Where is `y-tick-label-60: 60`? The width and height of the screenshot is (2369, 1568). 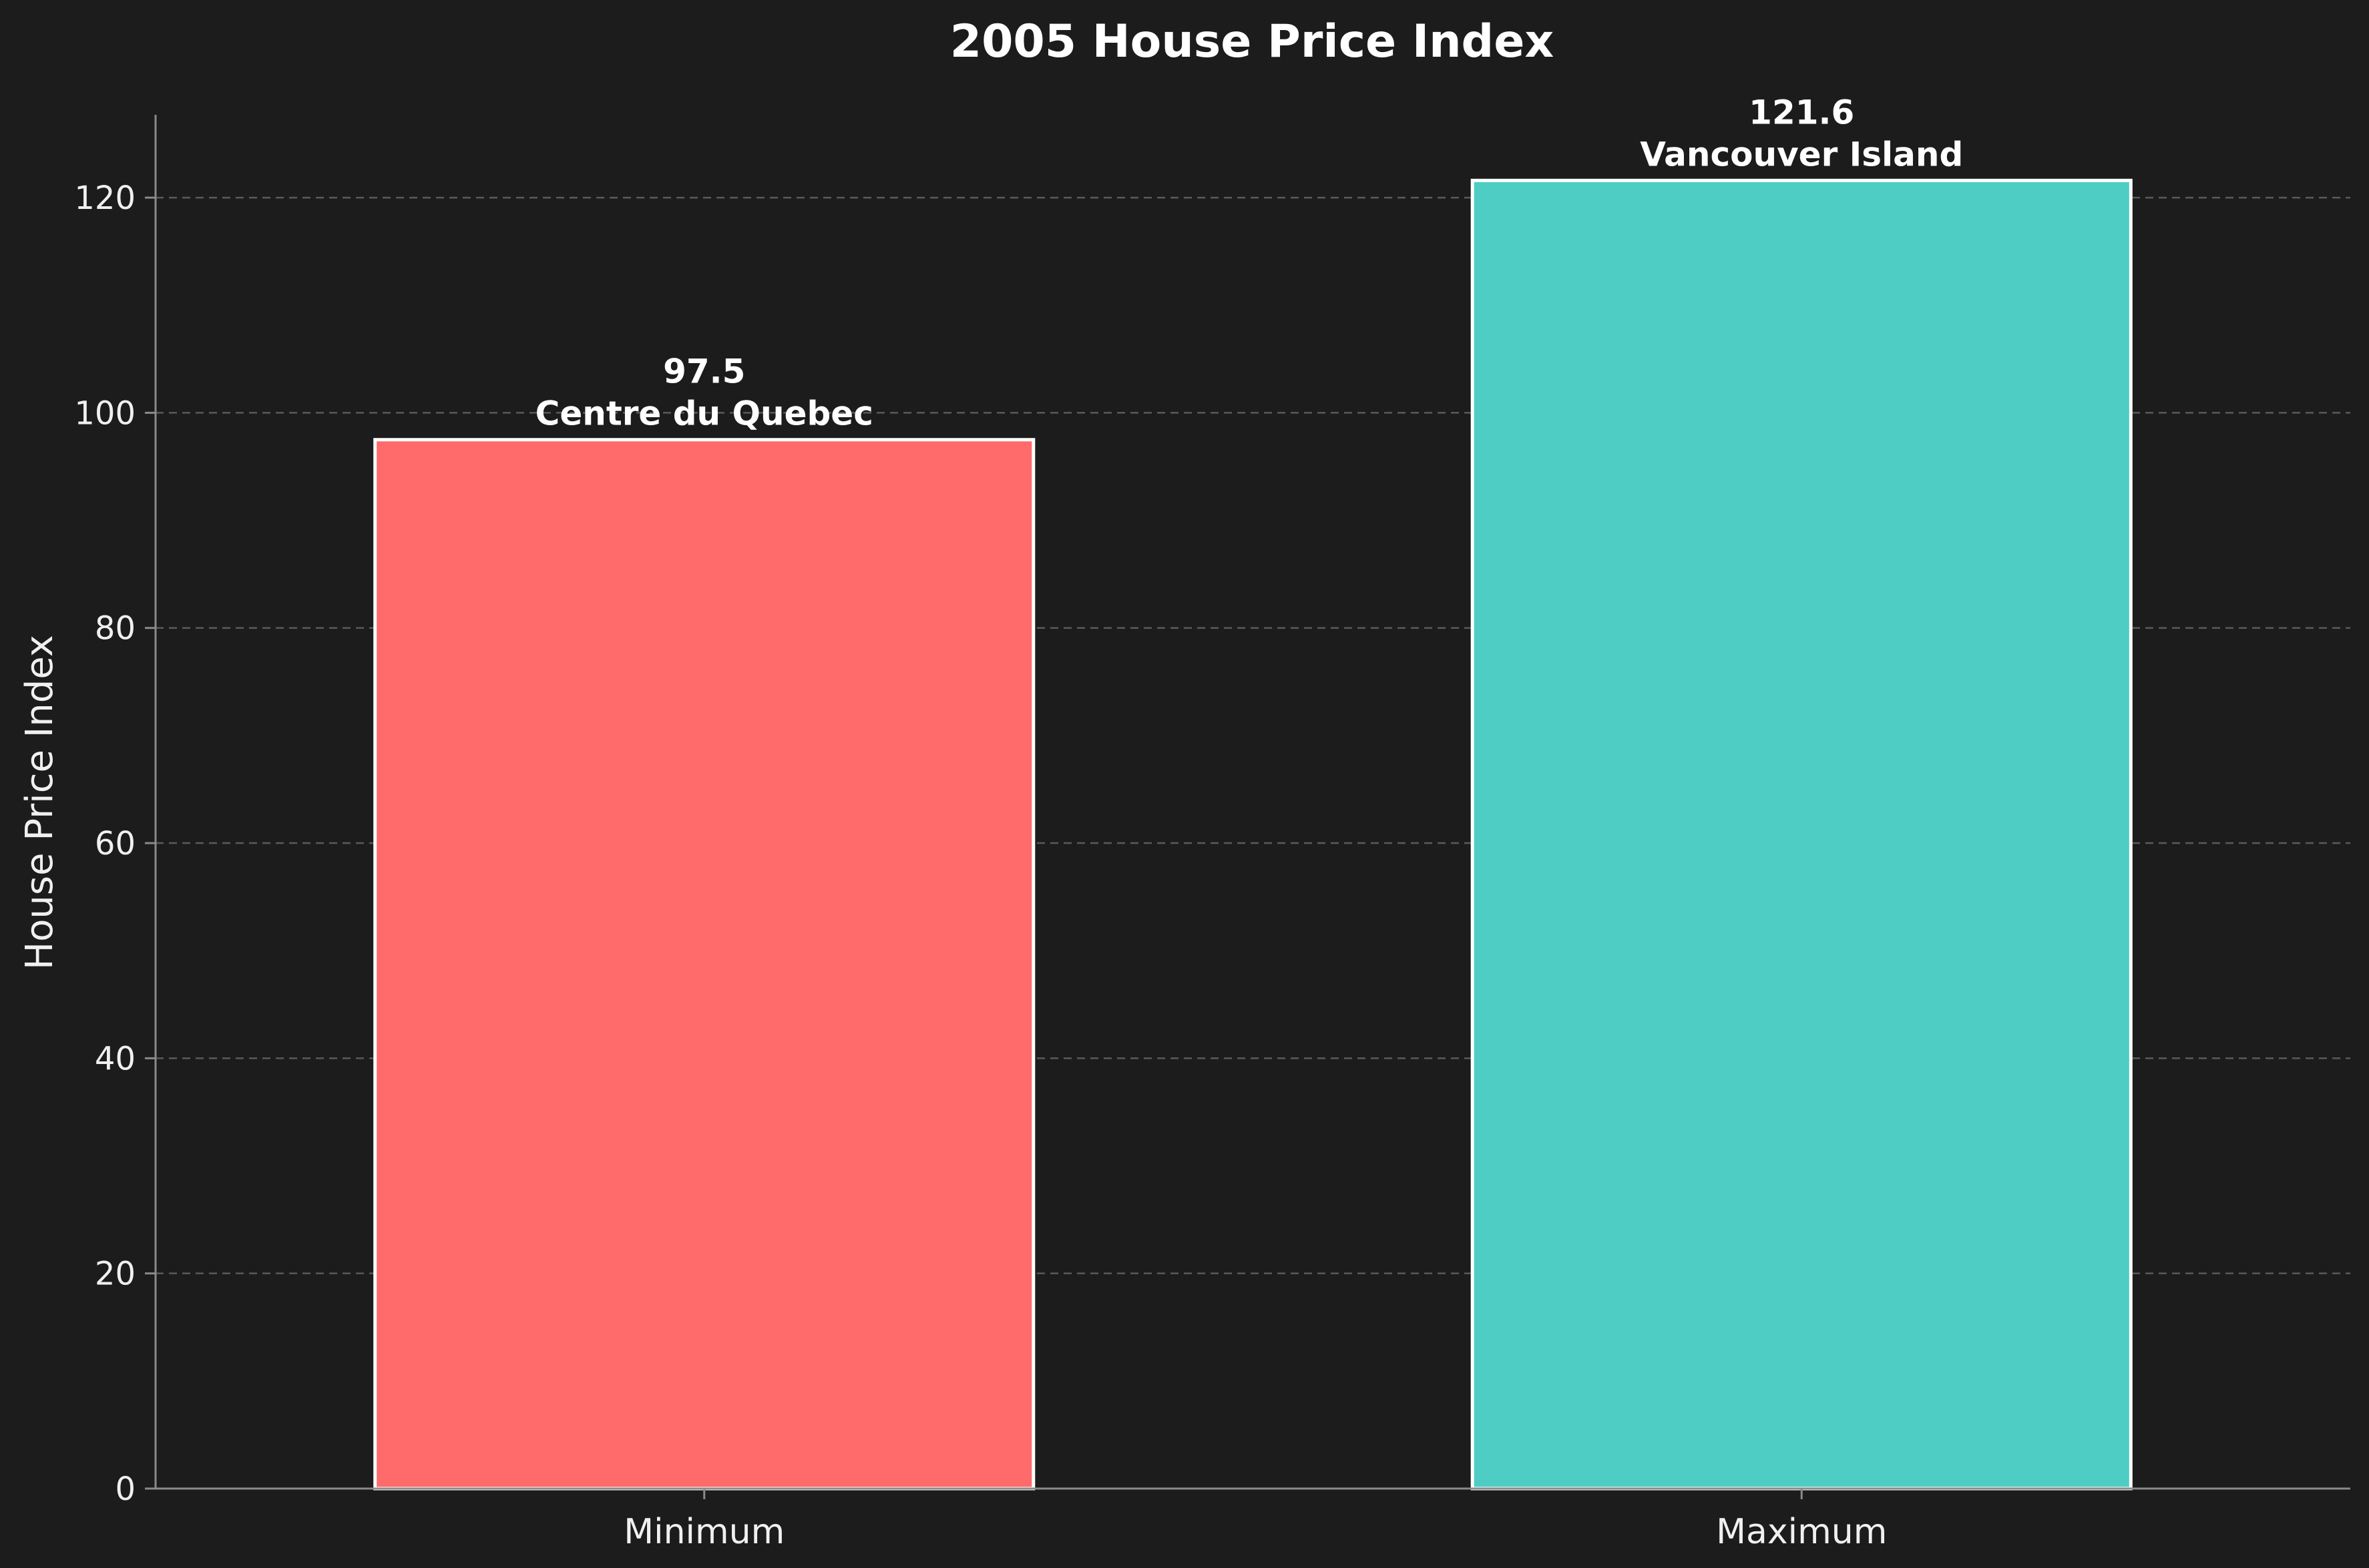
y-tick-label-60: 60 is located at coordinates (115, 844).